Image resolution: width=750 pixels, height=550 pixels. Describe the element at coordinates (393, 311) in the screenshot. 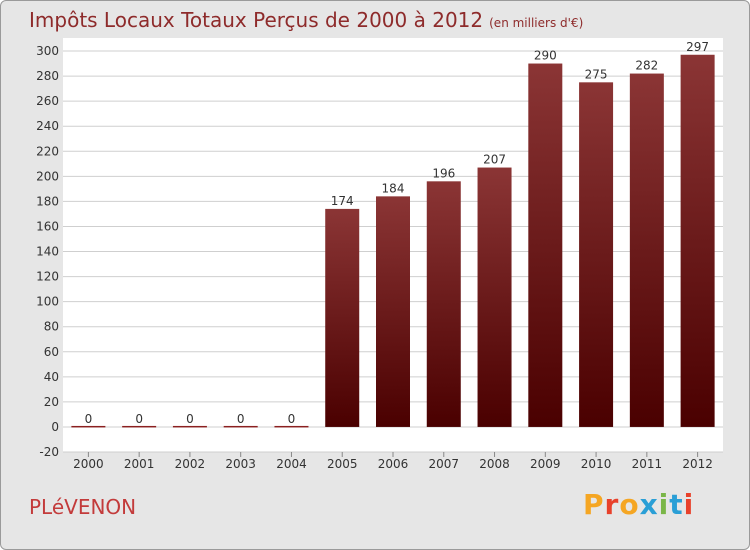

I see `bar-2006` at that location.